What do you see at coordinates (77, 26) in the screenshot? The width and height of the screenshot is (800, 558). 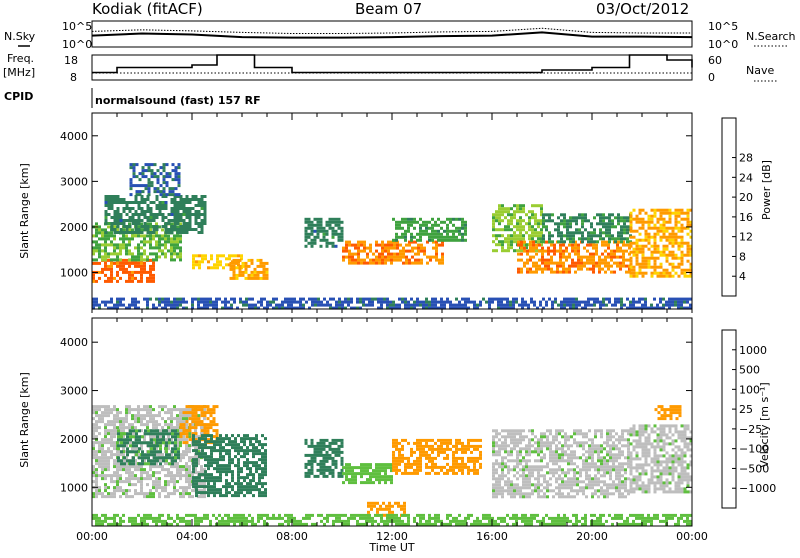 I see `noise-left-top-tick: 10^5` at bounding box center [77, 26].